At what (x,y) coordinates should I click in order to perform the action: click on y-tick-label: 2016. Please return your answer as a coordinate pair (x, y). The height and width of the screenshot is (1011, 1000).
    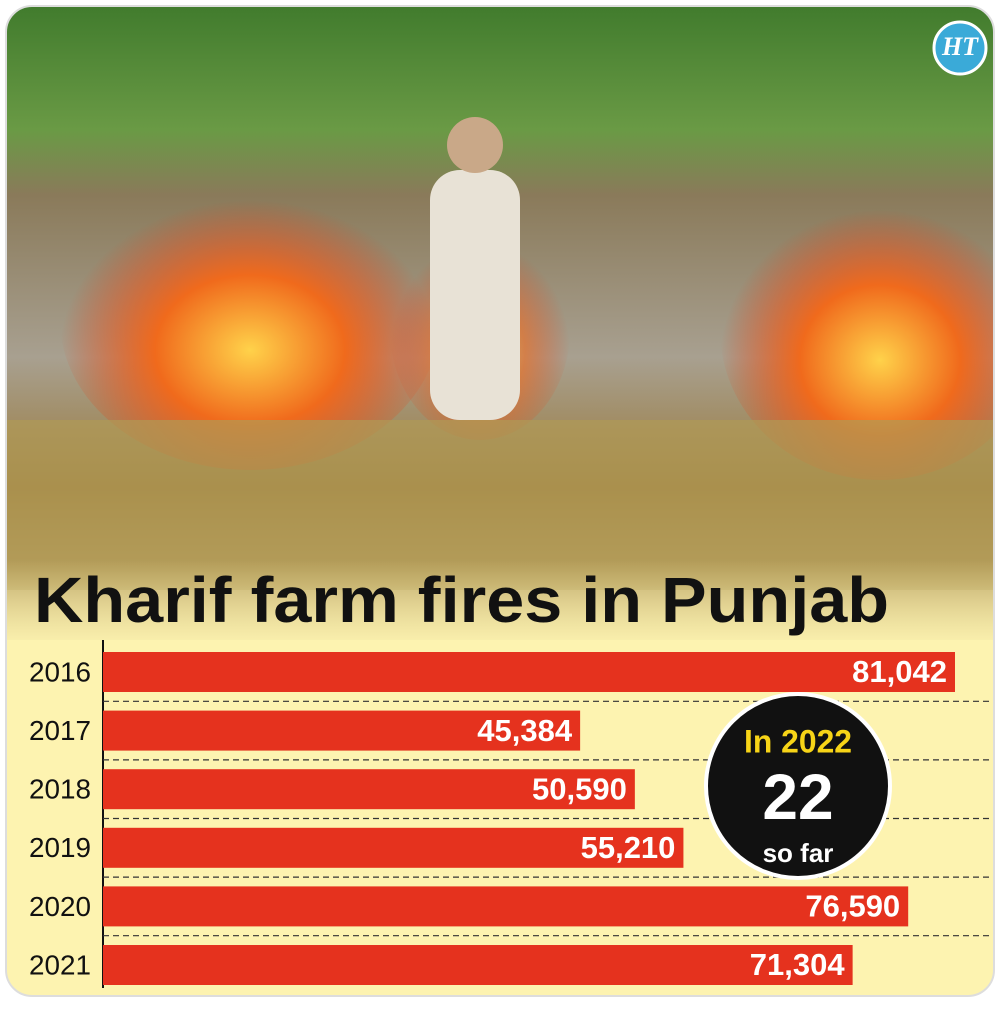
    Looking at the image, I should click on (60, 671).